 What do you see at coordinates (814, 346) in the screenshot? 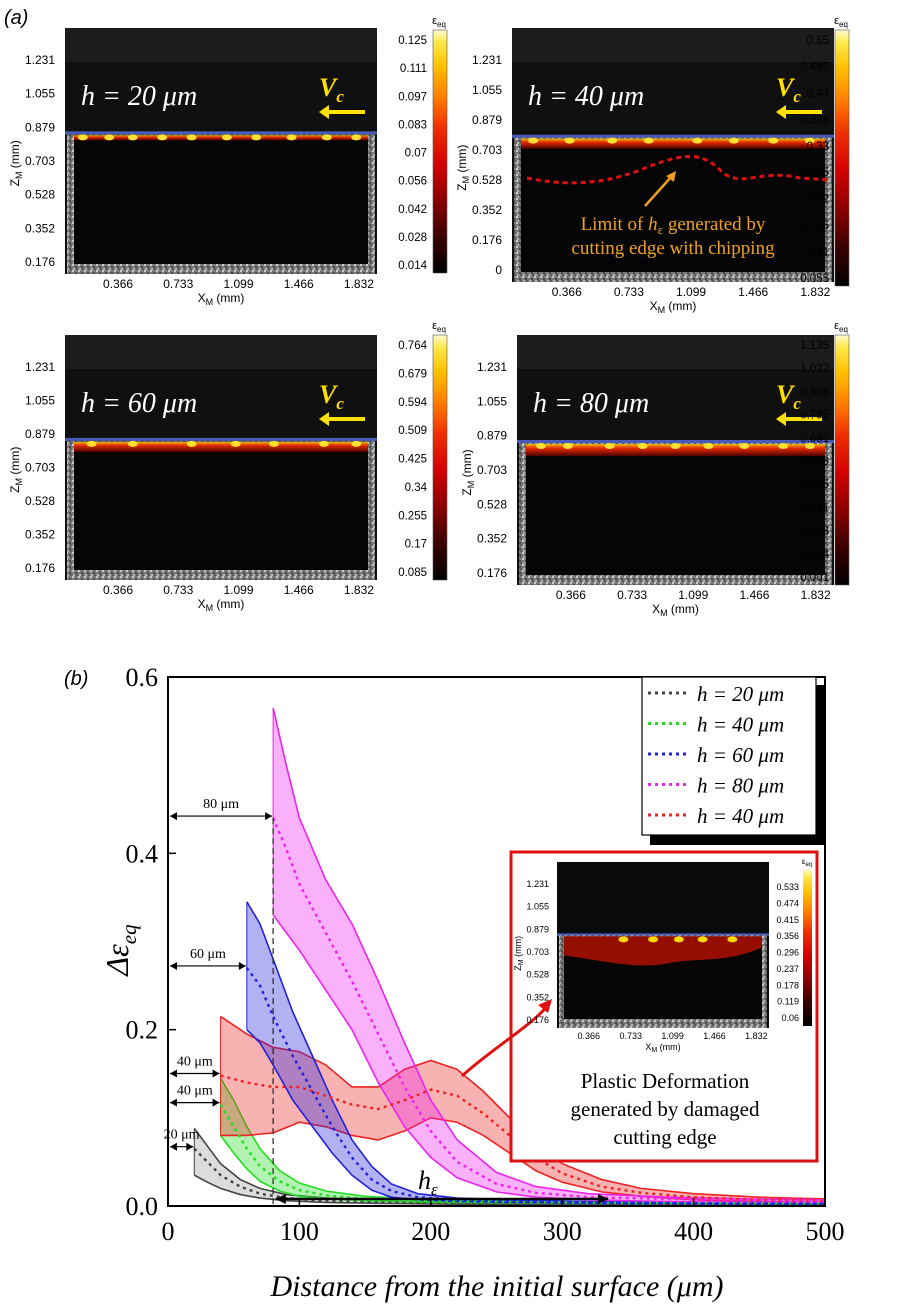
I see `colorbar-tick-label: 1.135` at bounding box center [814, 346].